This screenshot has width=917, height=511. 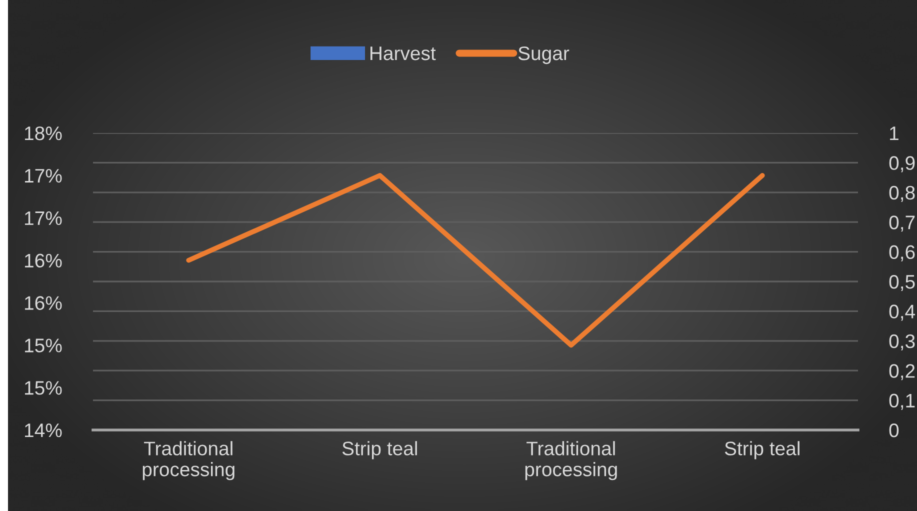 What do you see at coordinates (902, 164) in the screenshot?
I see `y2-tick-label: 0,9` at bounding box center [902, 164].